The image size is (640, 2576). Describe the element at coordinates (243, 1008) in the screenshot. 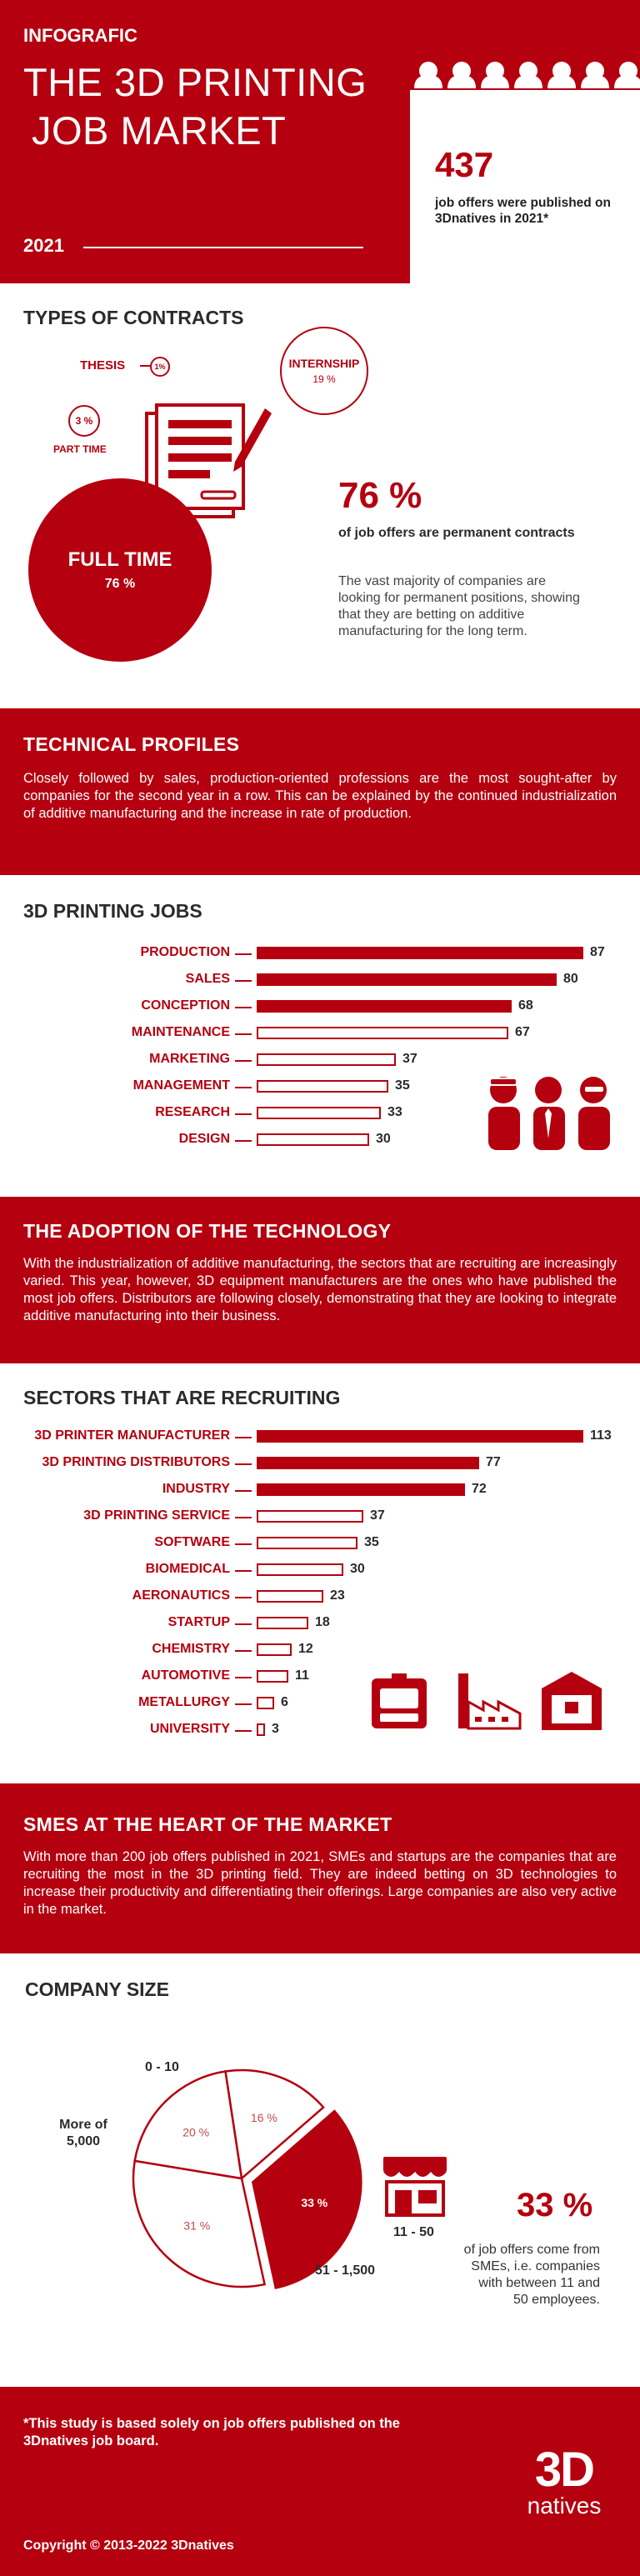

I see `bar-connector-conception` at that location.